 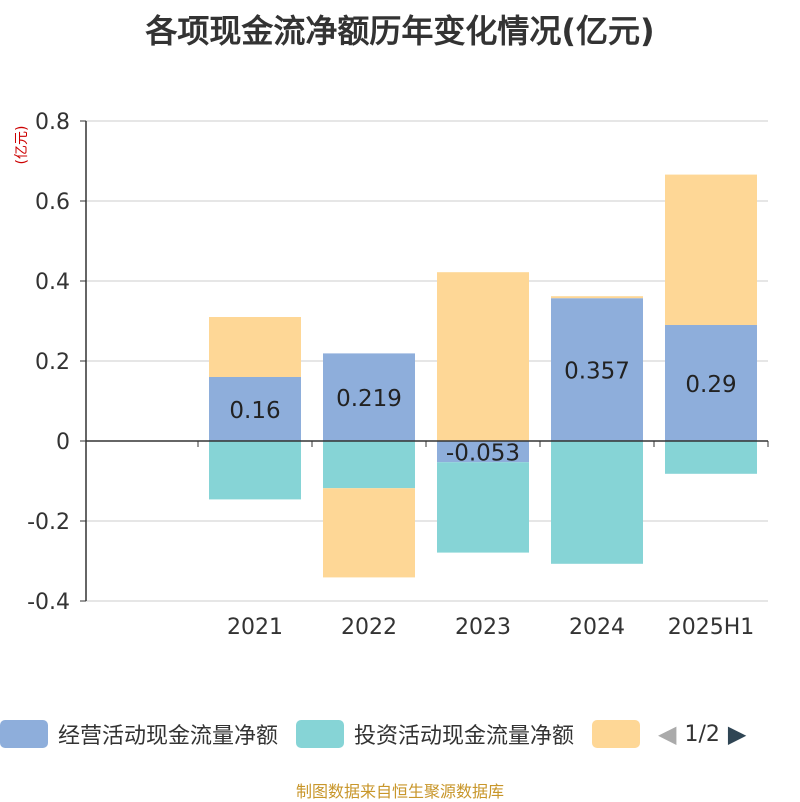 I want to click on bar-investing-2021, so click(x=255, y=470).